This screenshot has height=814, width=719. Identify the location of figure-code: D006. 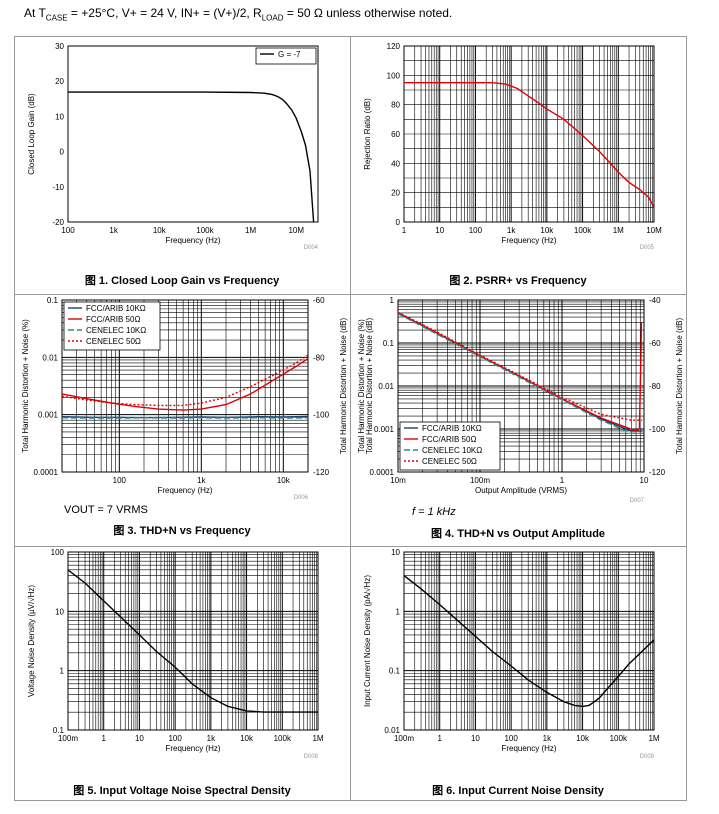
(301, 498).